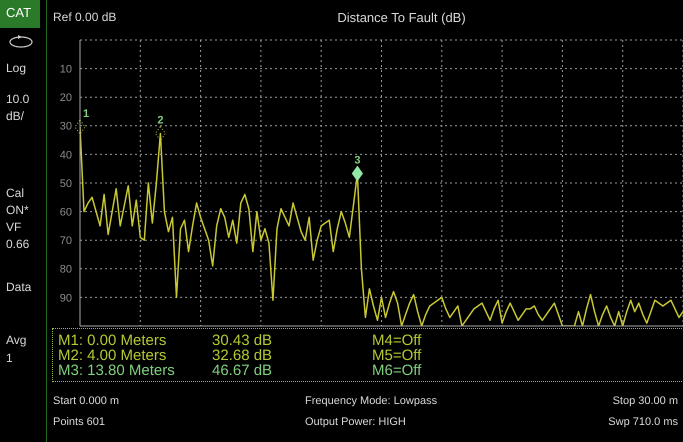 Image resolution: width=683 pixels, height=442 pixels. I want to click on y-tick-label: 50, so click(66, 184).